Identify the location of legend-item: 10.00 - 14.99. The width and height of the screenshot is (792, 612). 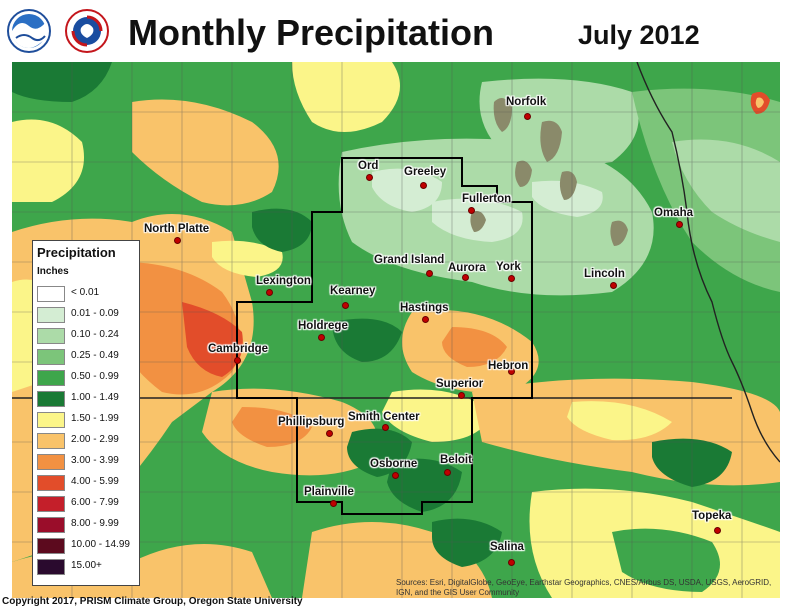
(87, 546).